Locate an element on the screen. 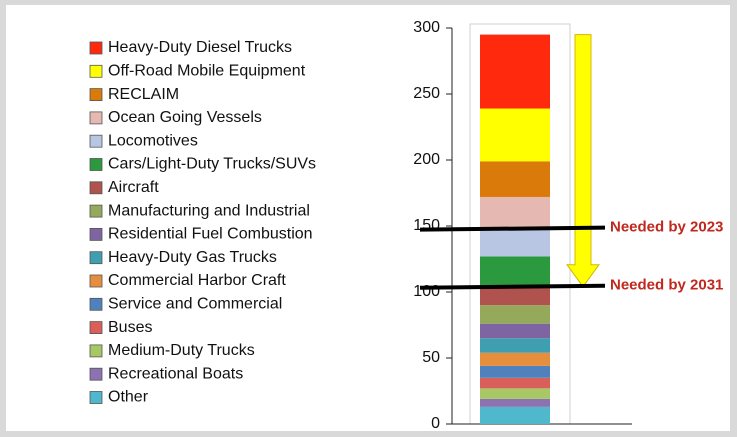 This screenshot has width=737, height=437. legend-label: Service and Commercial is located at coordinates (195, 304).